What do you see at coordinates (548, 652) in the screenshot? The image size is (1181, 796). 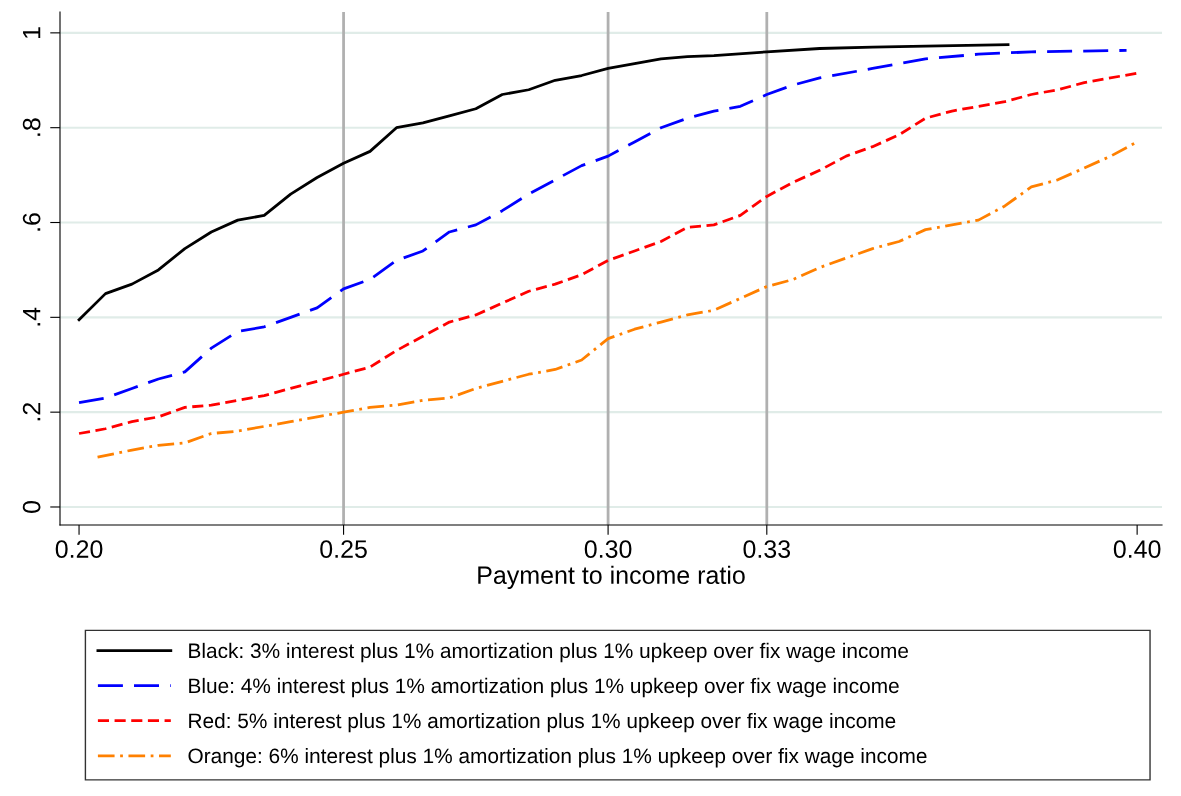 I see `legend-label: Black: 3% interest plus 1% amortization plus 1% upkeep over fix wage income` at bounding box center [548, 652].